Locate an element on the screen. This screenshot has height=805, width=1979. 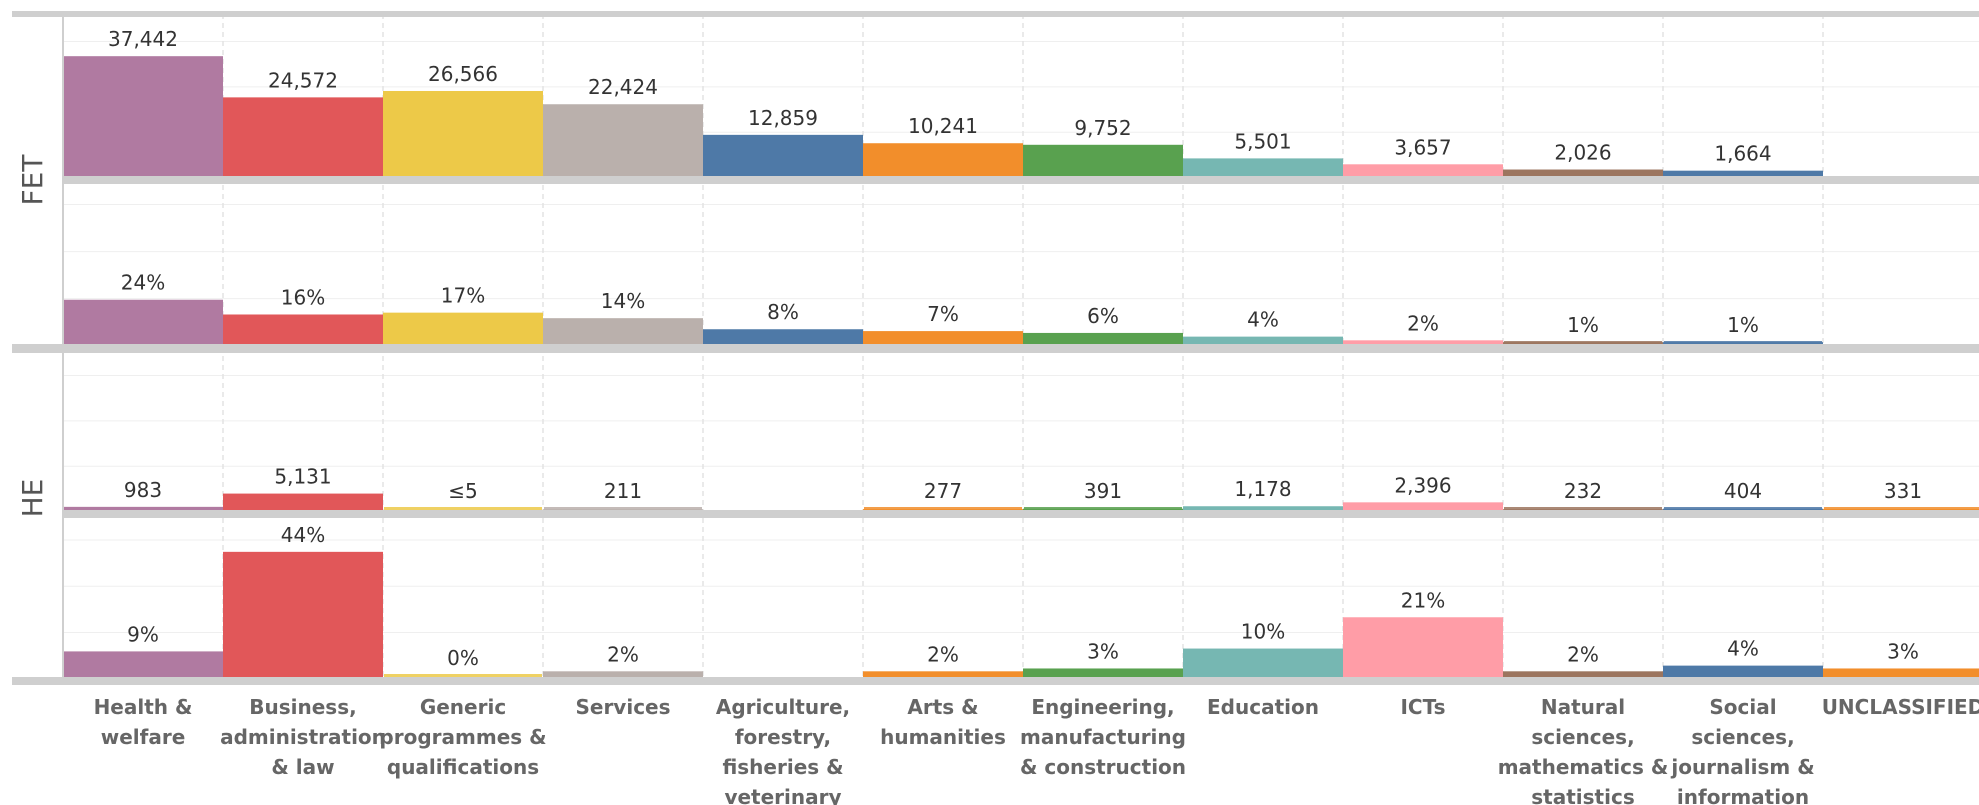
category-label-line: Generic is located at coordinates (463, 707).